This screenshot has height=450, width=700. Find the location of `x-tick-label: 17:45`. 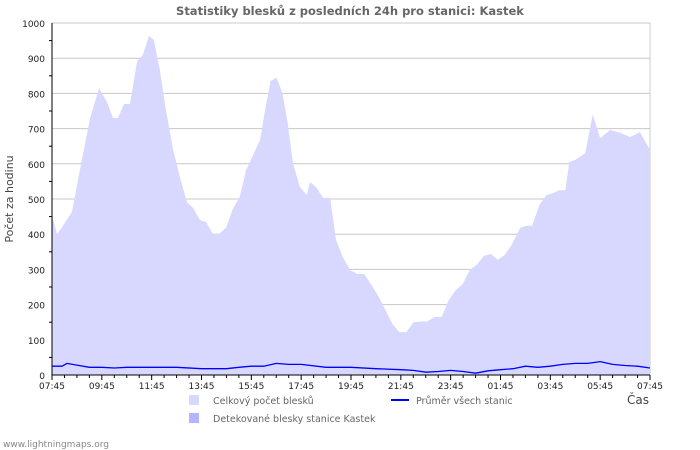

x-tick-label: 17:45 is located at coordinates (301, 387).